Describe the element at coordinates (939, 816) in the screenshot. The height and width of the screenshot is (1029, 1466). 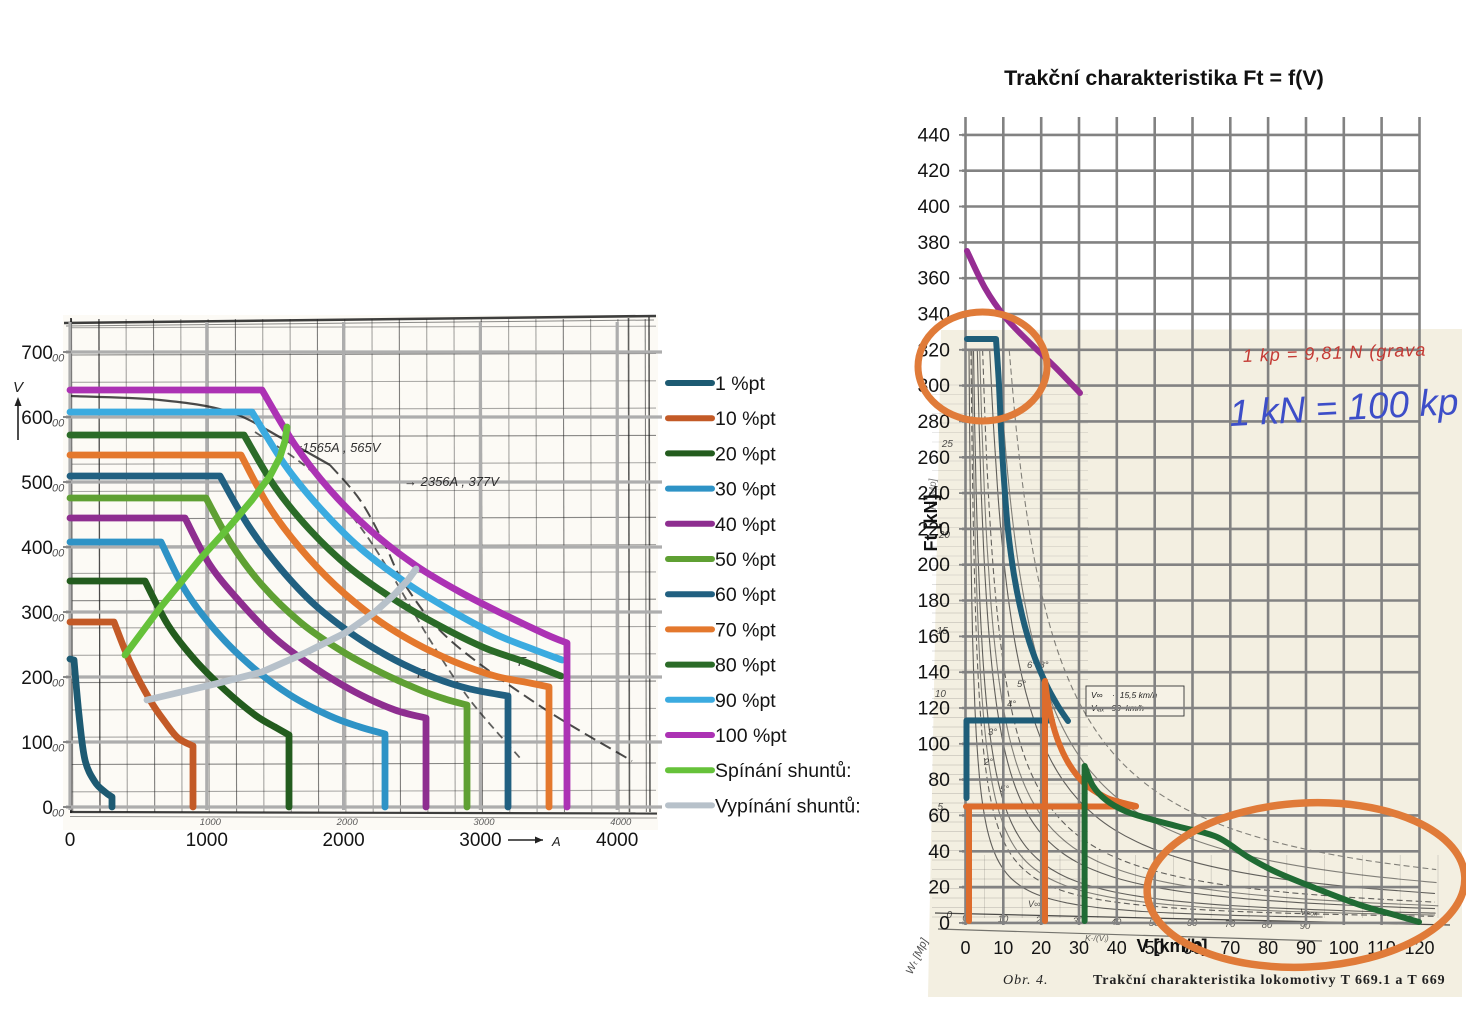
I see `svg-text: 60` at that location.